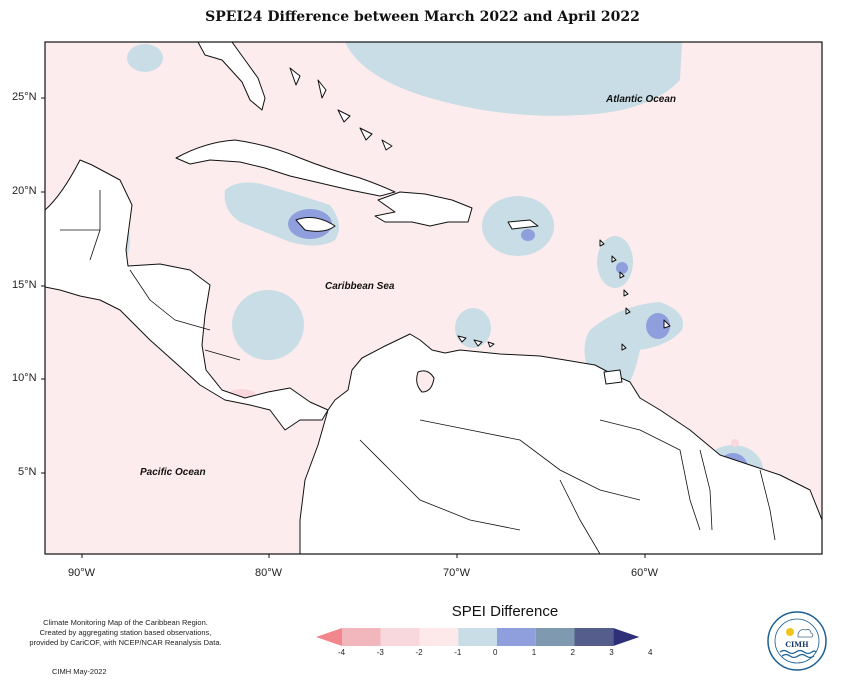 The height and width of the screenshot is (684, 845). I want to click on land-cuba, so click(285, 168).